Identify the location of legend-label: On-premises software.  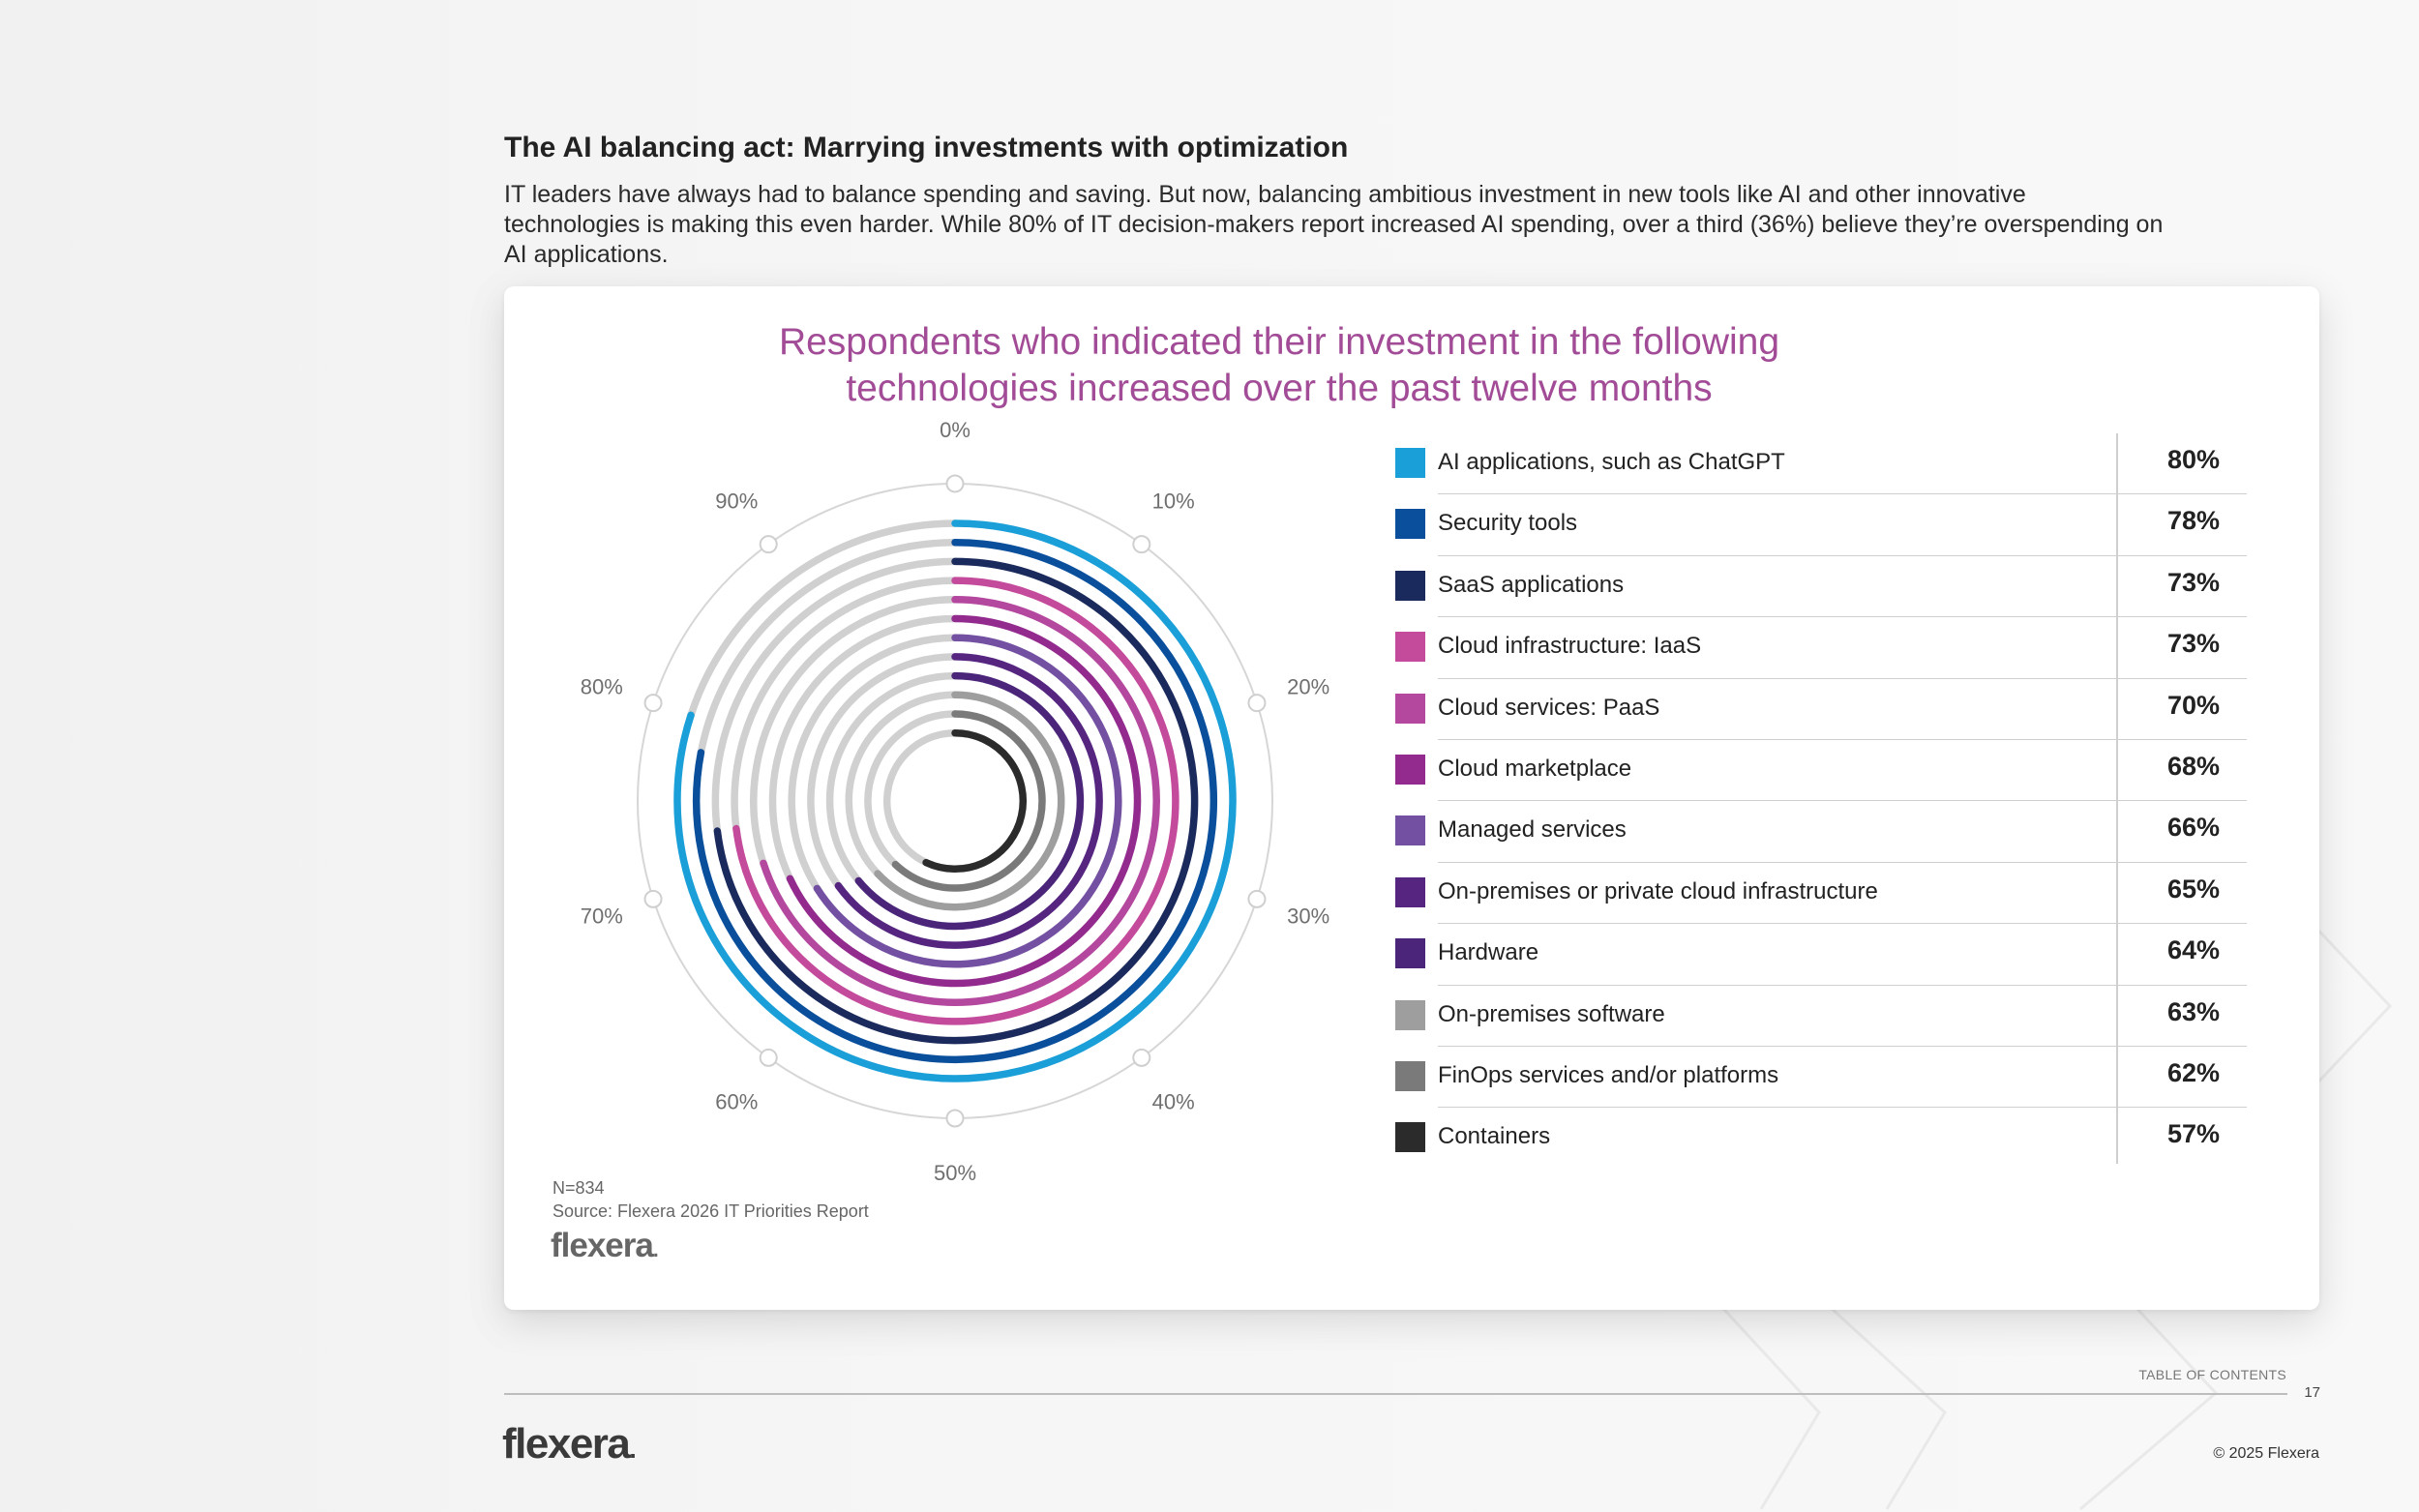
(1552, 1013).